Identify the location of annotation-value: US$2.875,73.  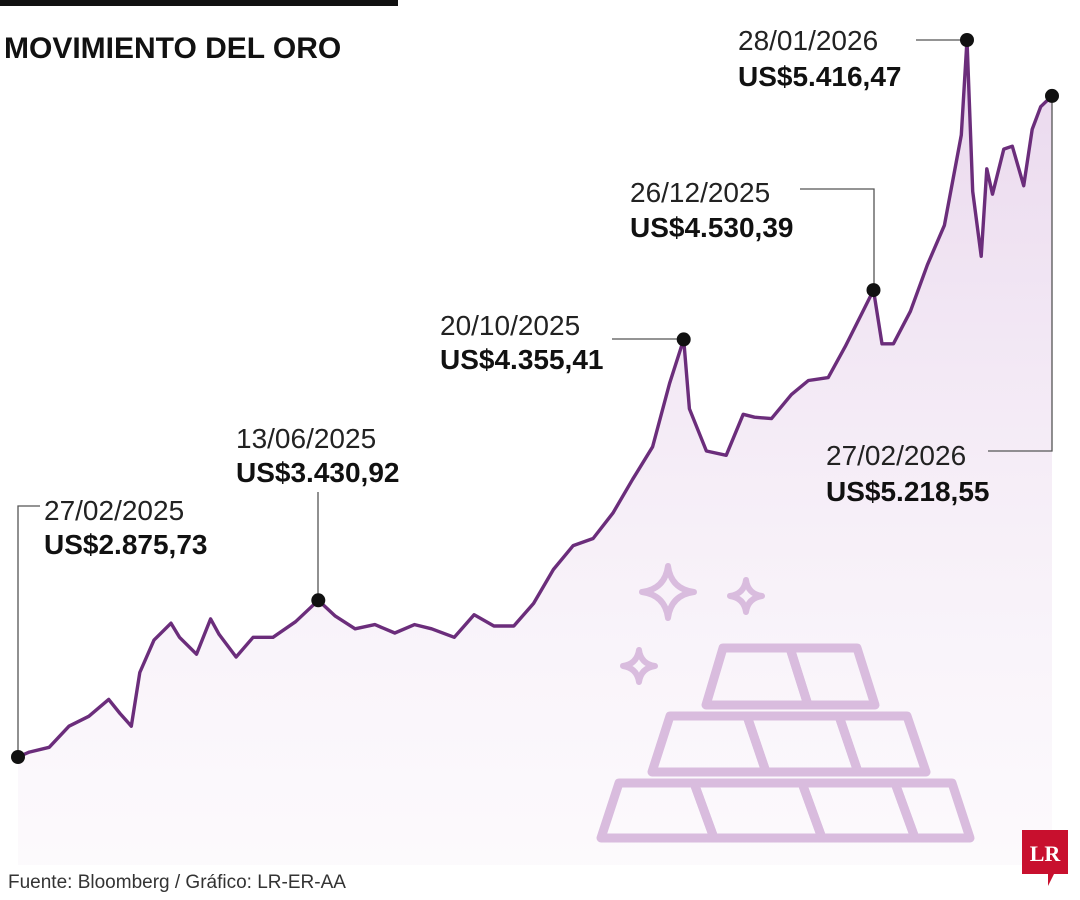
(125, 544).